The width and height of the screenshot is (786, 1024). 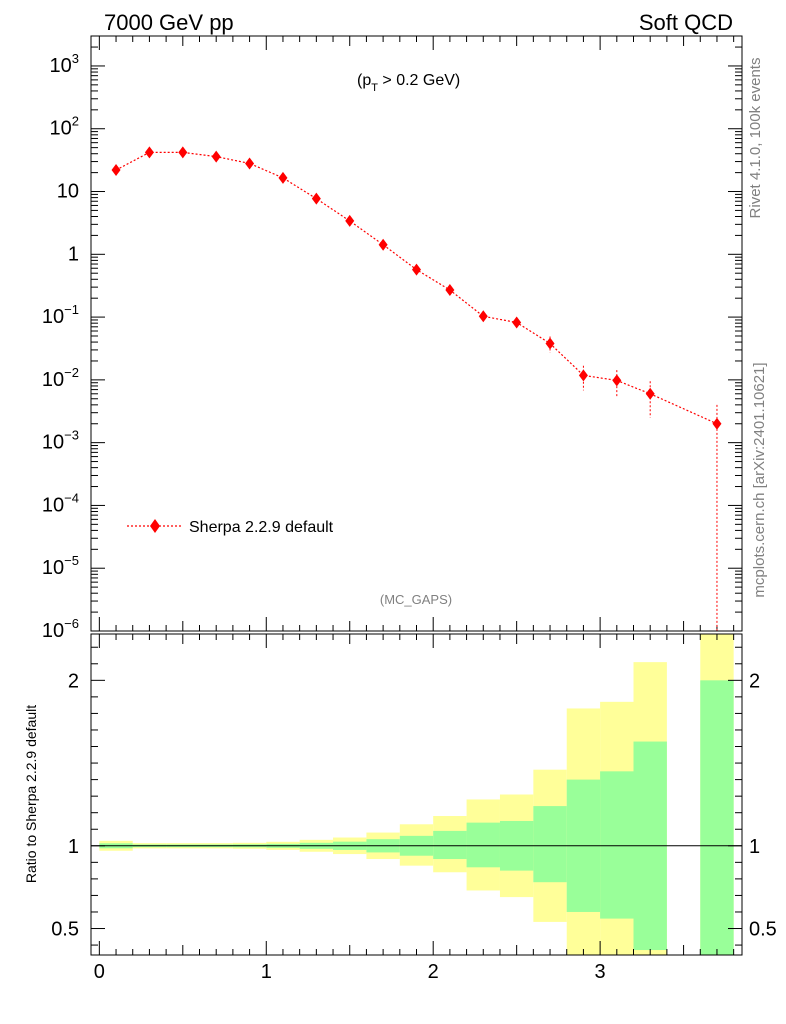 I want to click on main-y-tick-label: 10⁻¹, so click(x=60, y=315).